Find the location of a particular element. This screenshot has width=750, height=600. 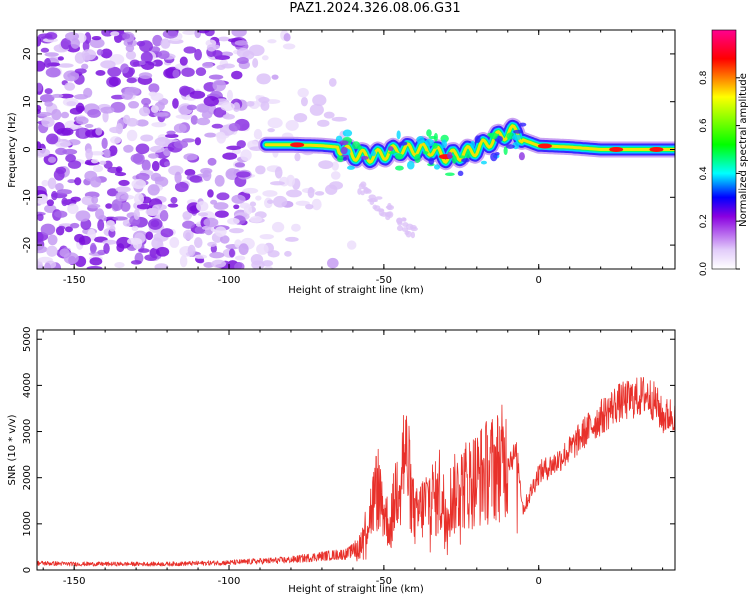

y-tick-label: 20 is located at coordinates (27, 54).